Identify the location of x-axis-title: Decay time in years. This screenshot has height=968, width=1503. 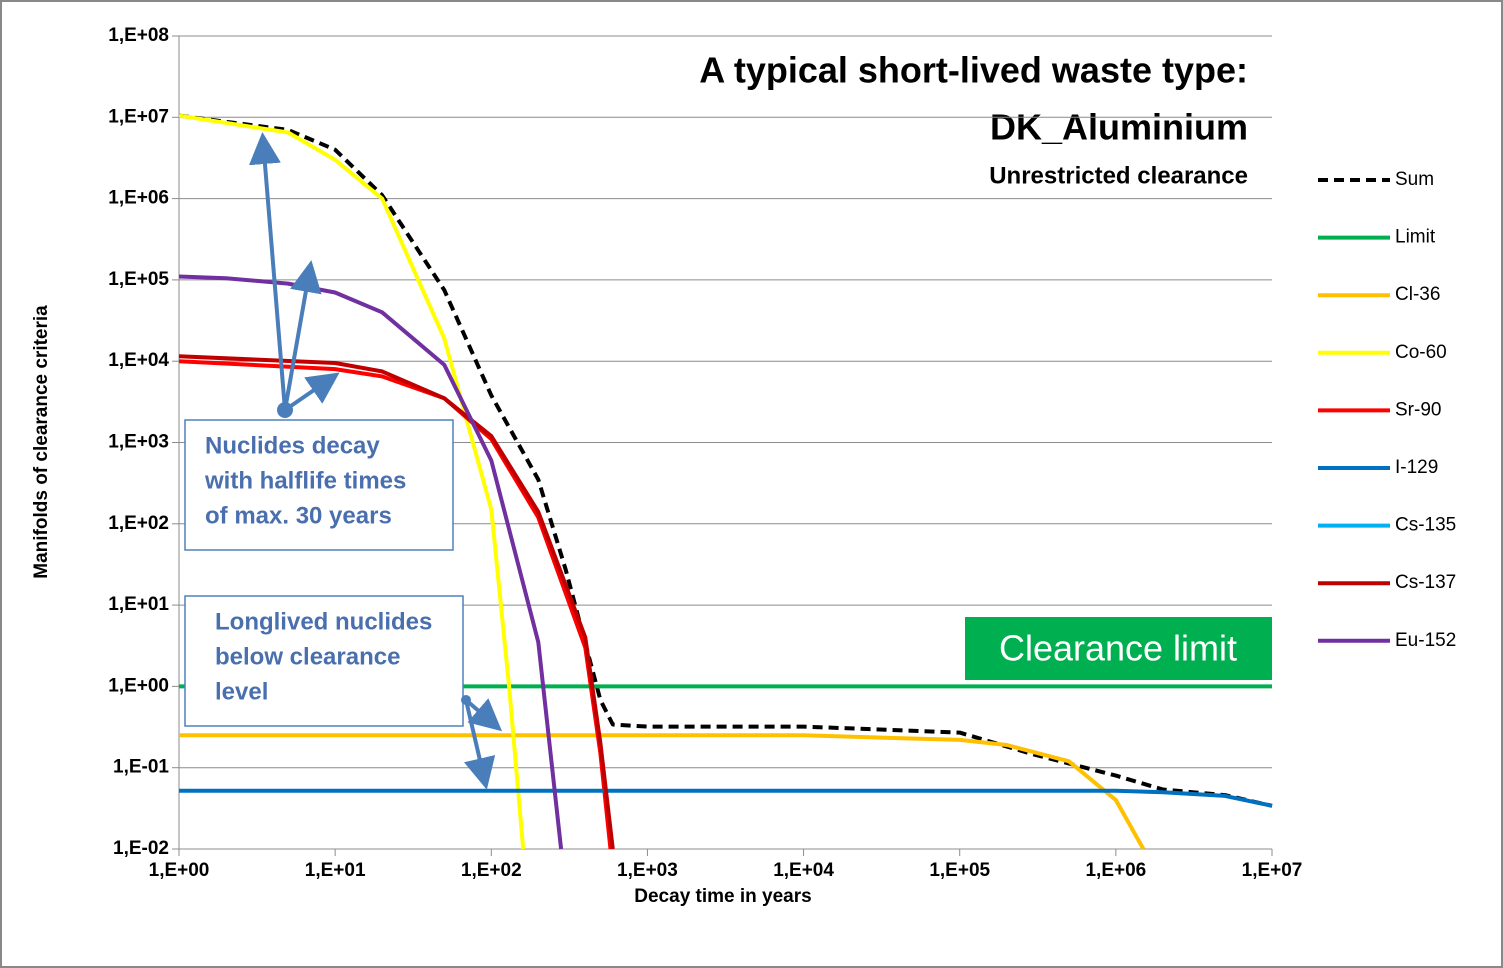
(722, 896).